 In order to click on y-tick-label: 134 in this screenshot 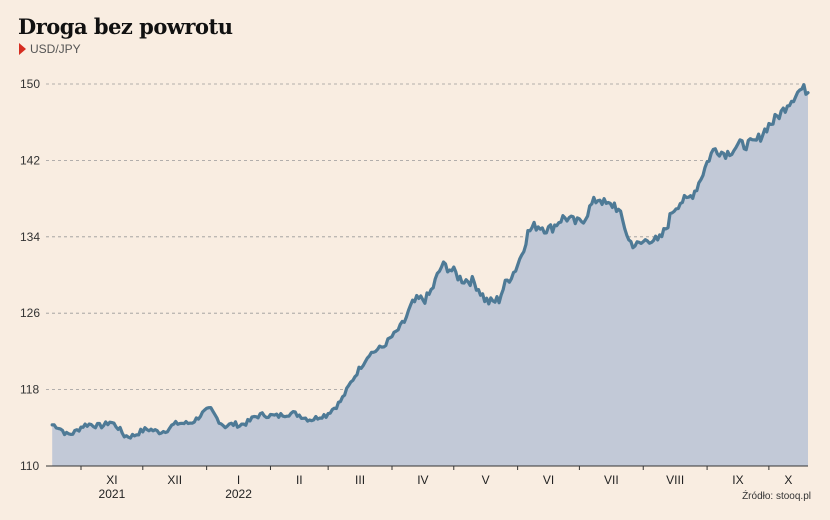, I will do `click(30, 237)`.